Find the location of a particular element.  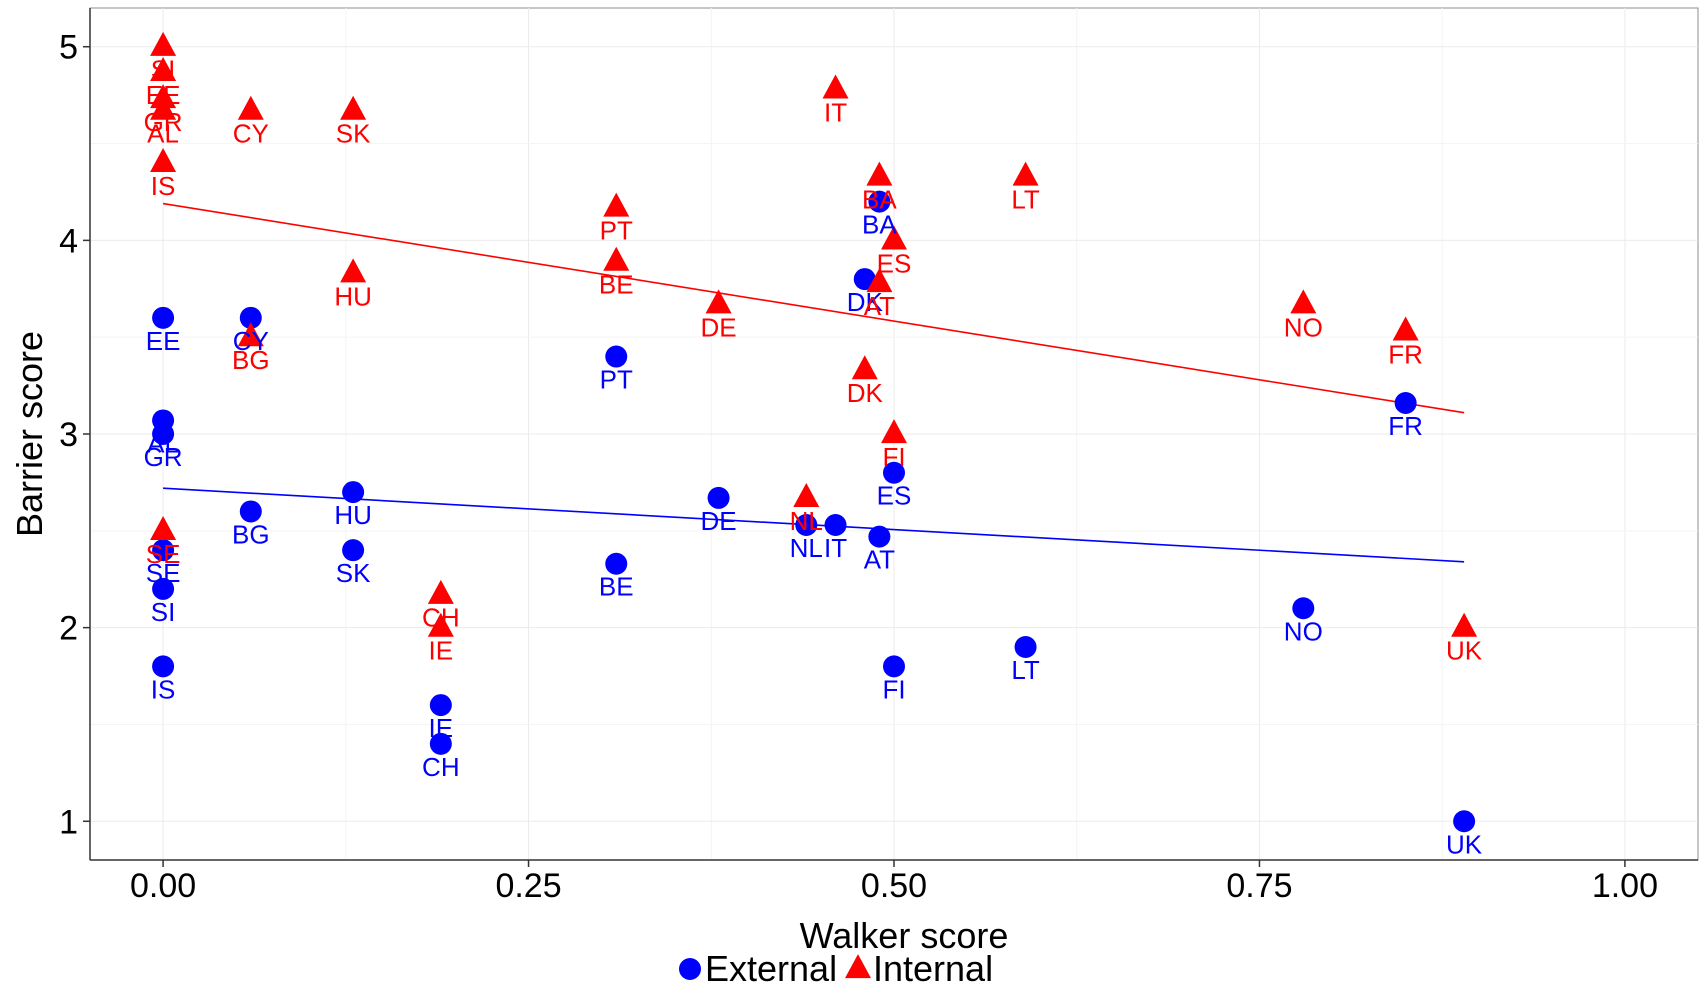

point-internal-is is located at coordinates (163, 160).